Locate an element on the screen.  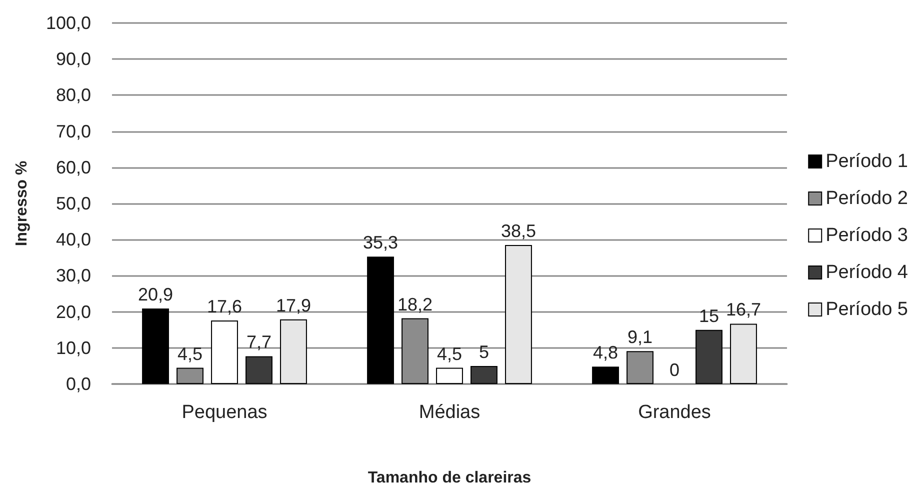
legend-label: Período 4 is located at coordinates (867, 272).